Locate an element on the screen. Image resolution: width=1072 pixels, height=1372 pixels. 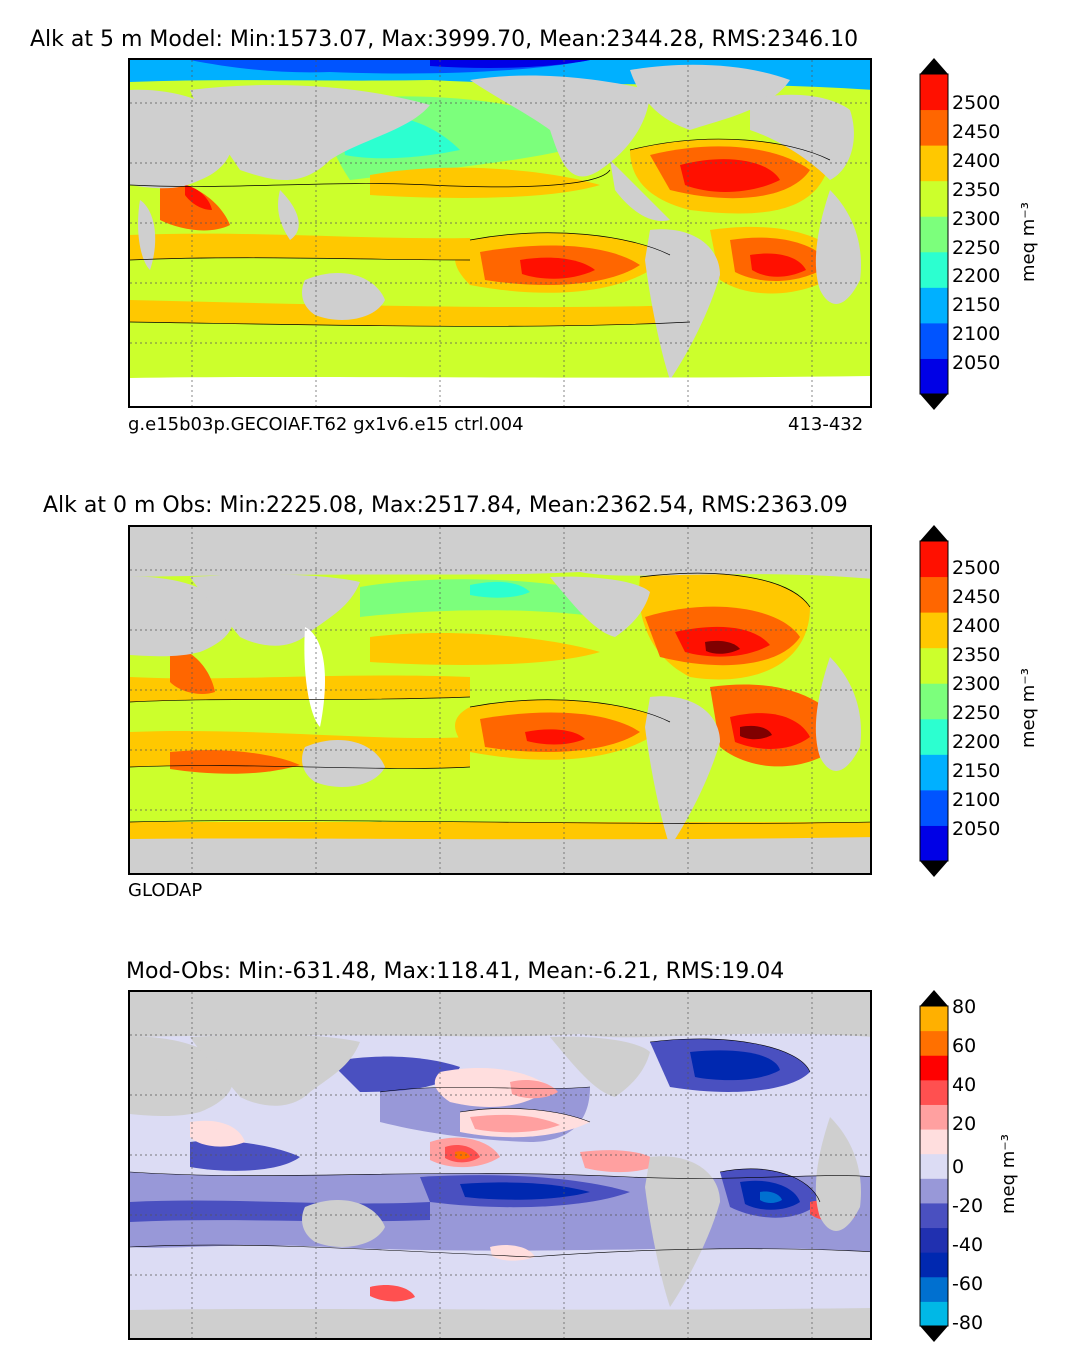
panel-model-tick: 2350 is located at coordinates (976, 190).